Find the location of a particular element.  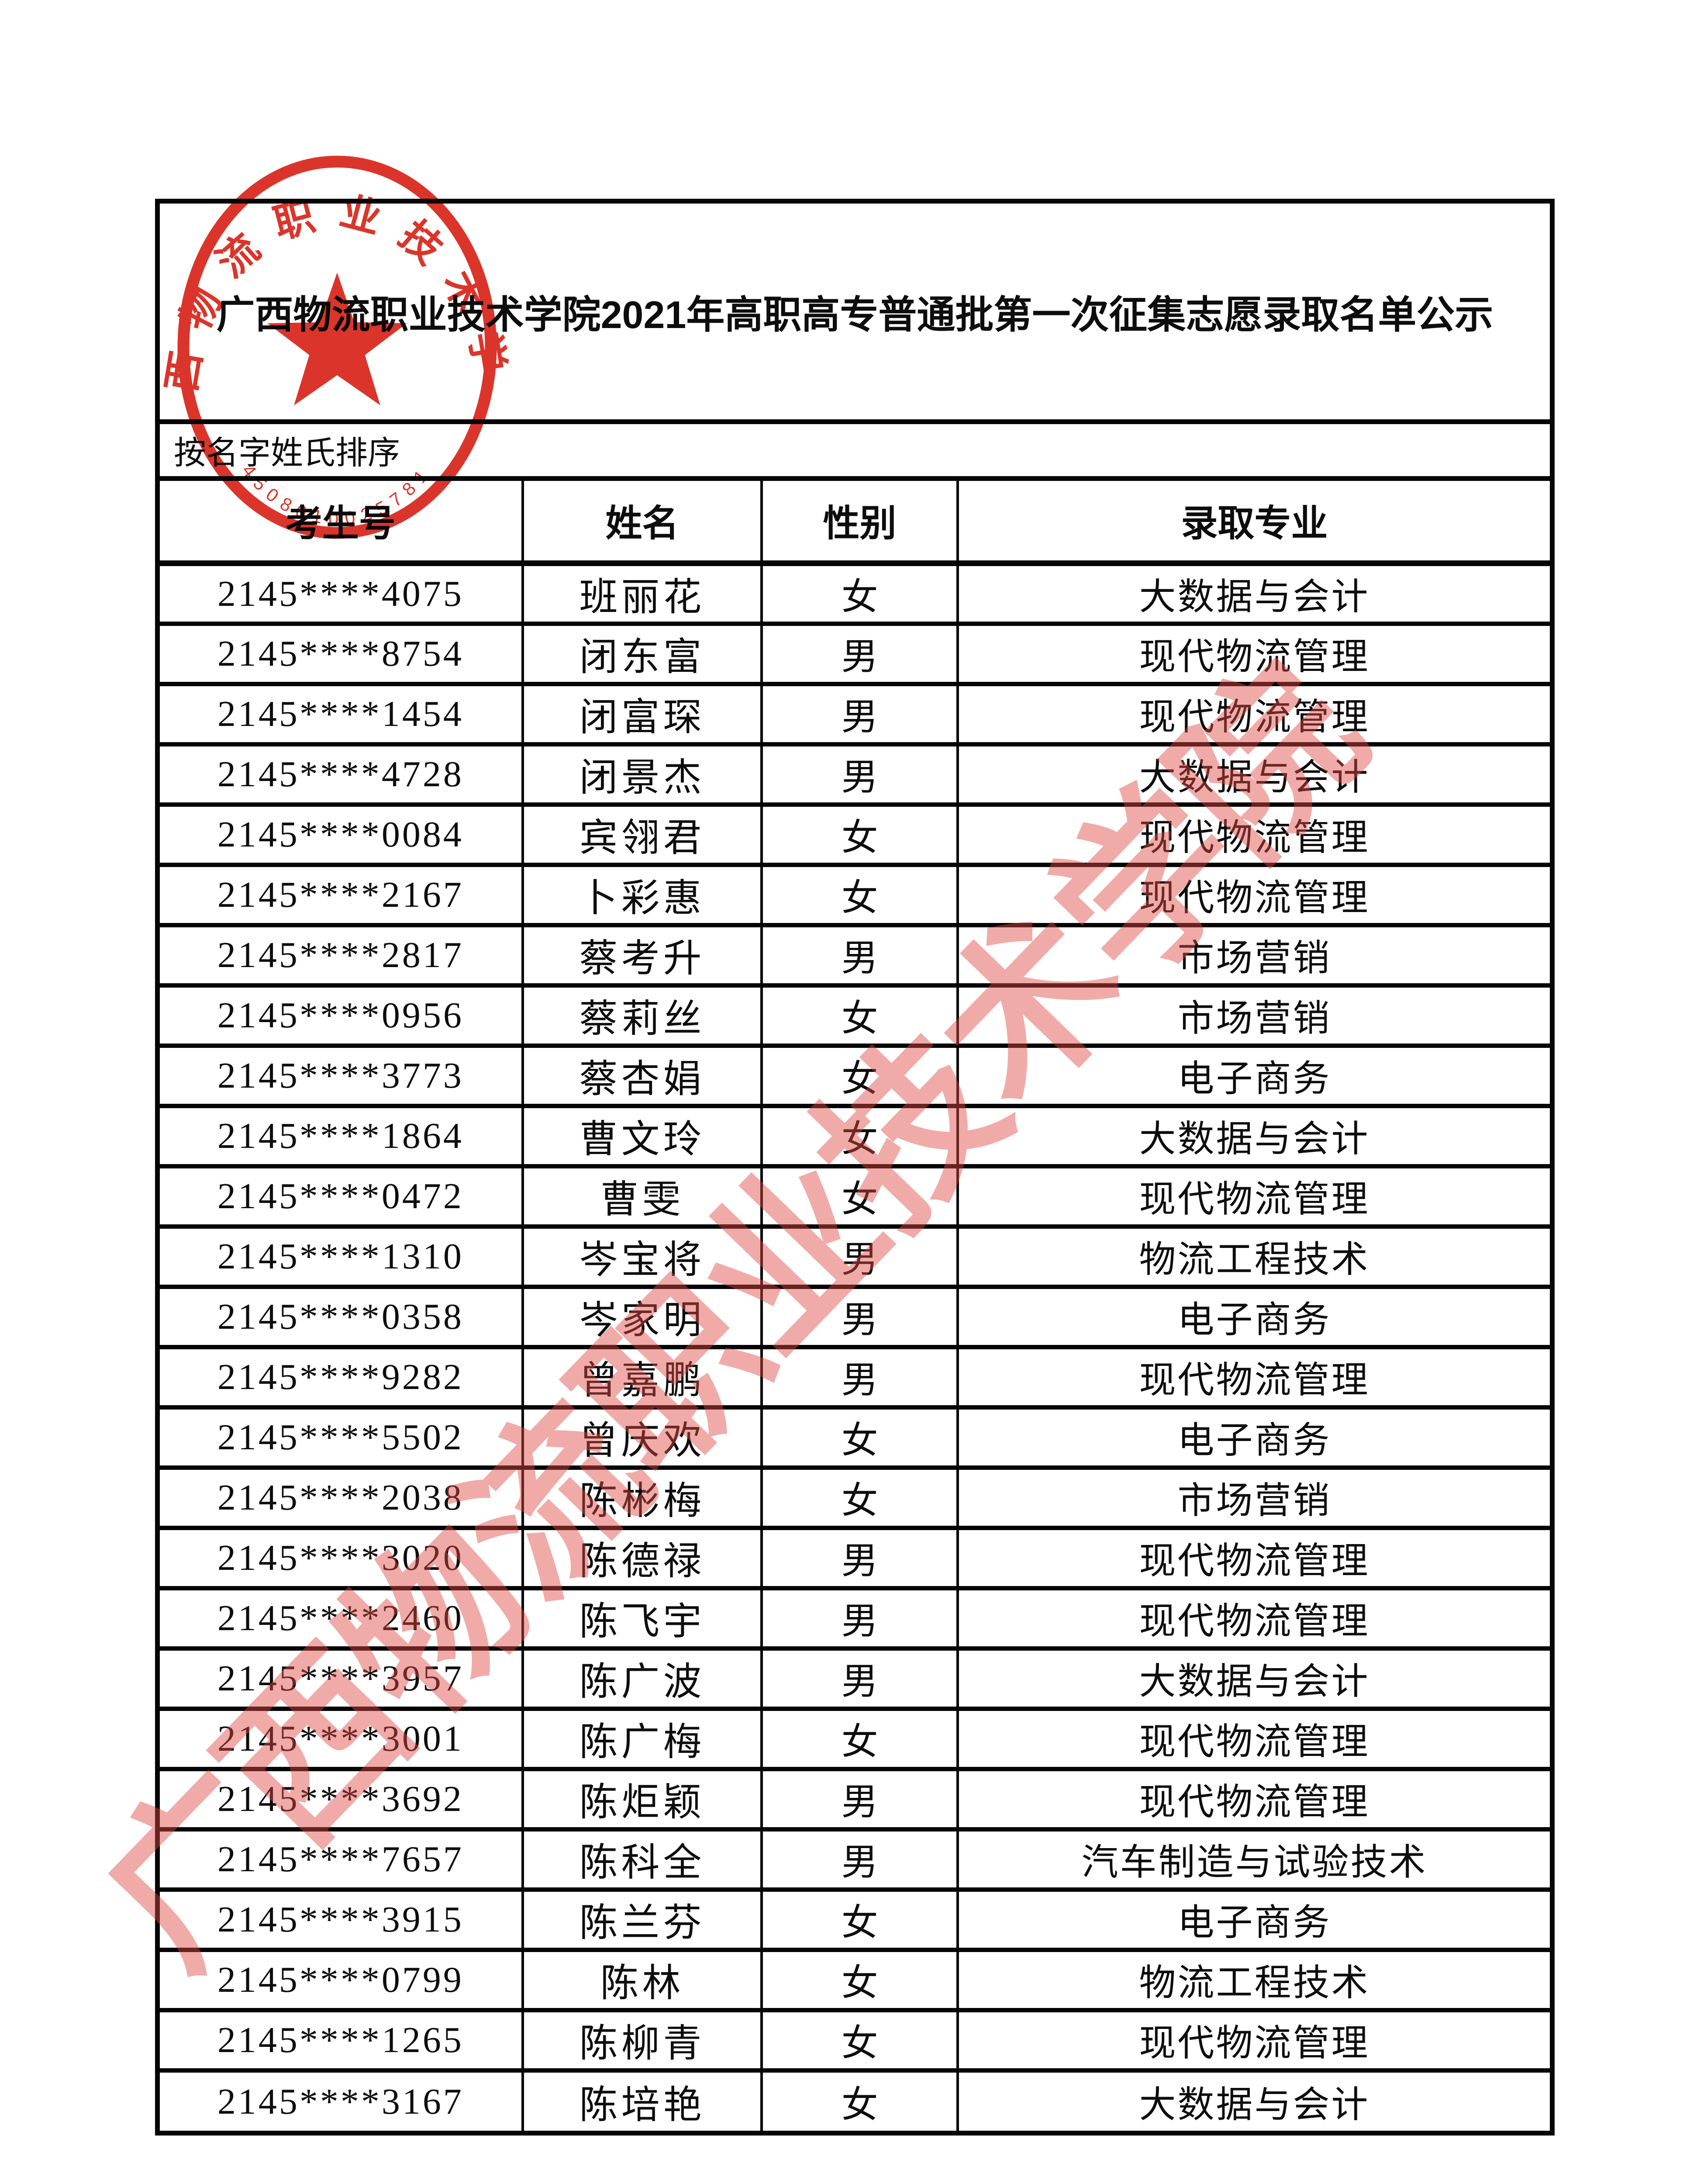

table-row: 2145****3167 陈培艳女 大数据与会计 is located at coordinates (855, 2100).